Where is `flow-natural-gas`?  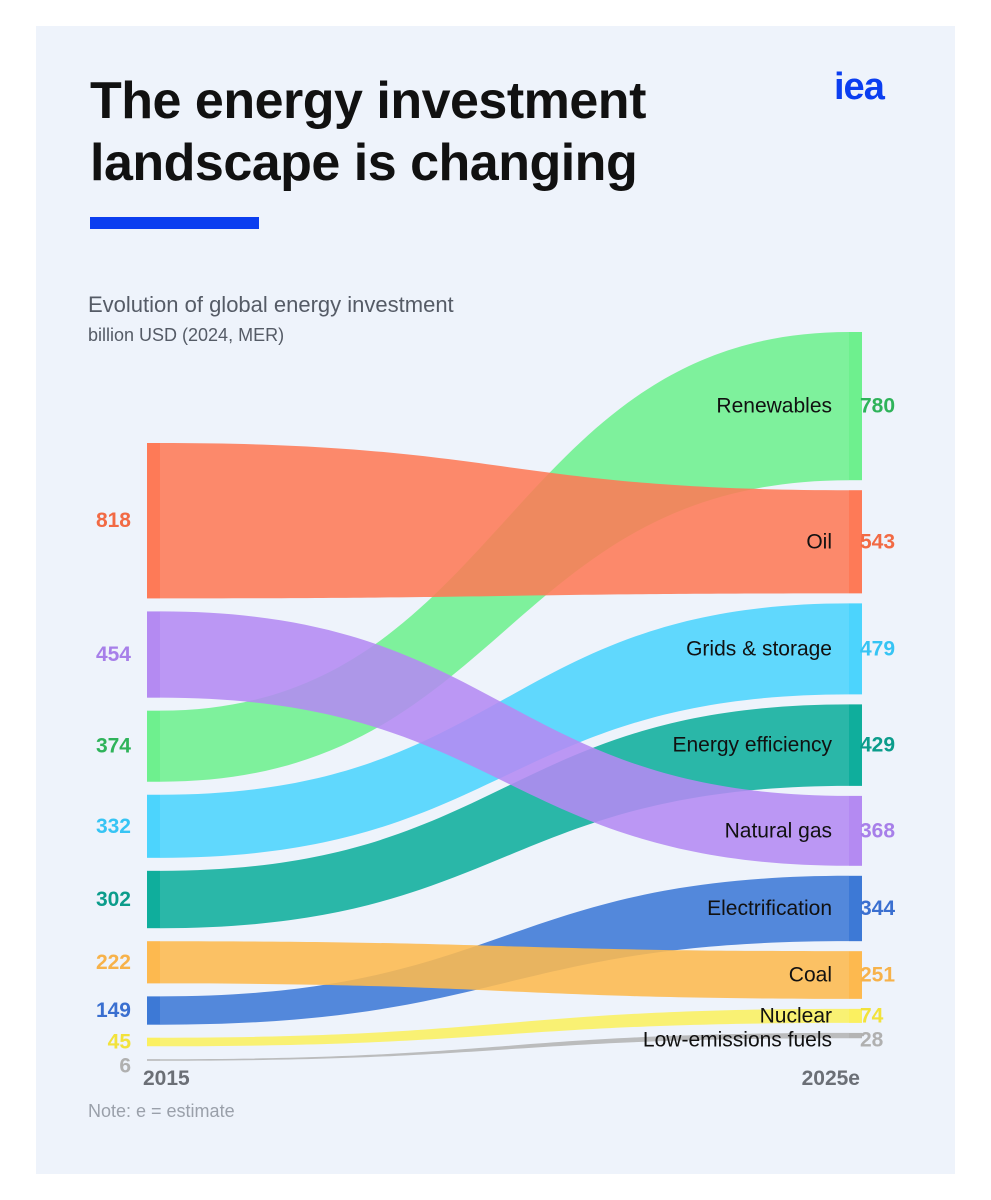
flow-natural-gas is located at coordinates (504, 738).